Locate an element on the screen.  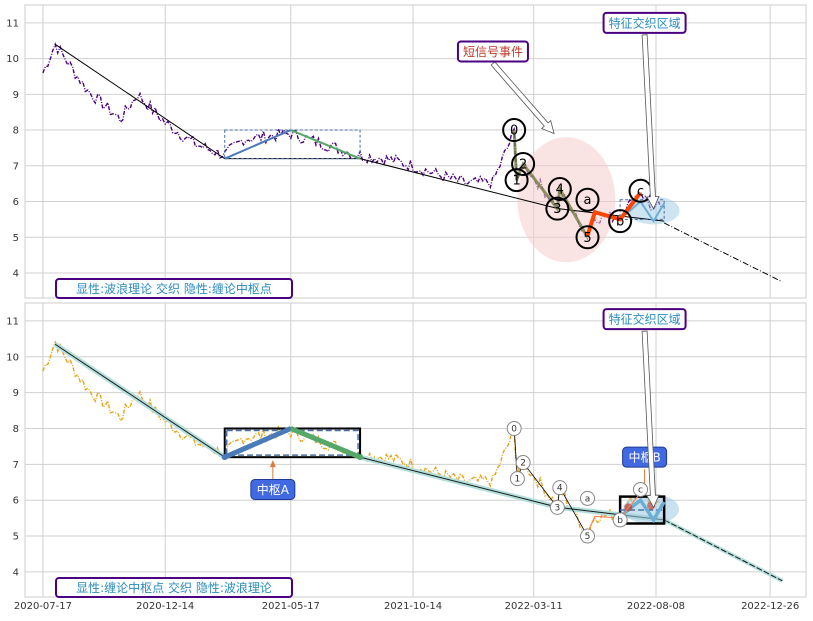
center-a-arrowhead is located at coordinates (272, 464).